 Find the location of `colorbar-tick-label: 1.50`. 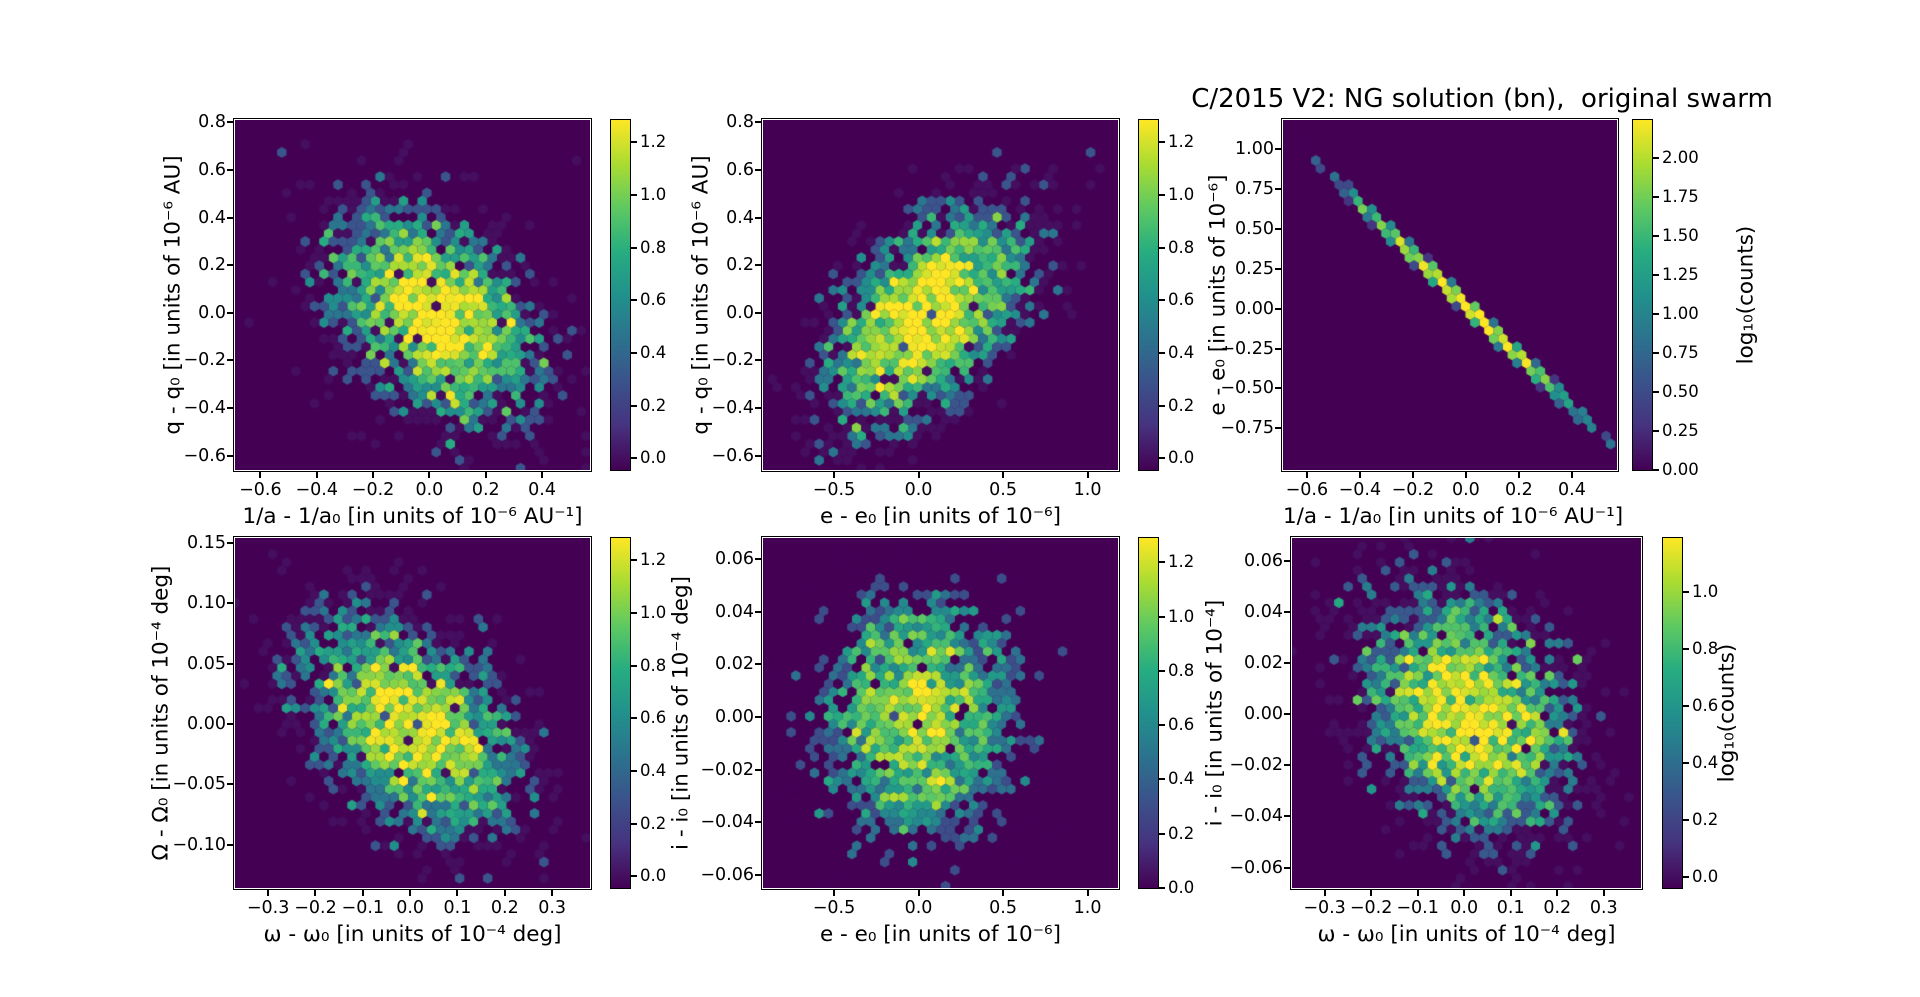

colorbar-tick-label: 1.50 is located at coordinates (1680, 235).